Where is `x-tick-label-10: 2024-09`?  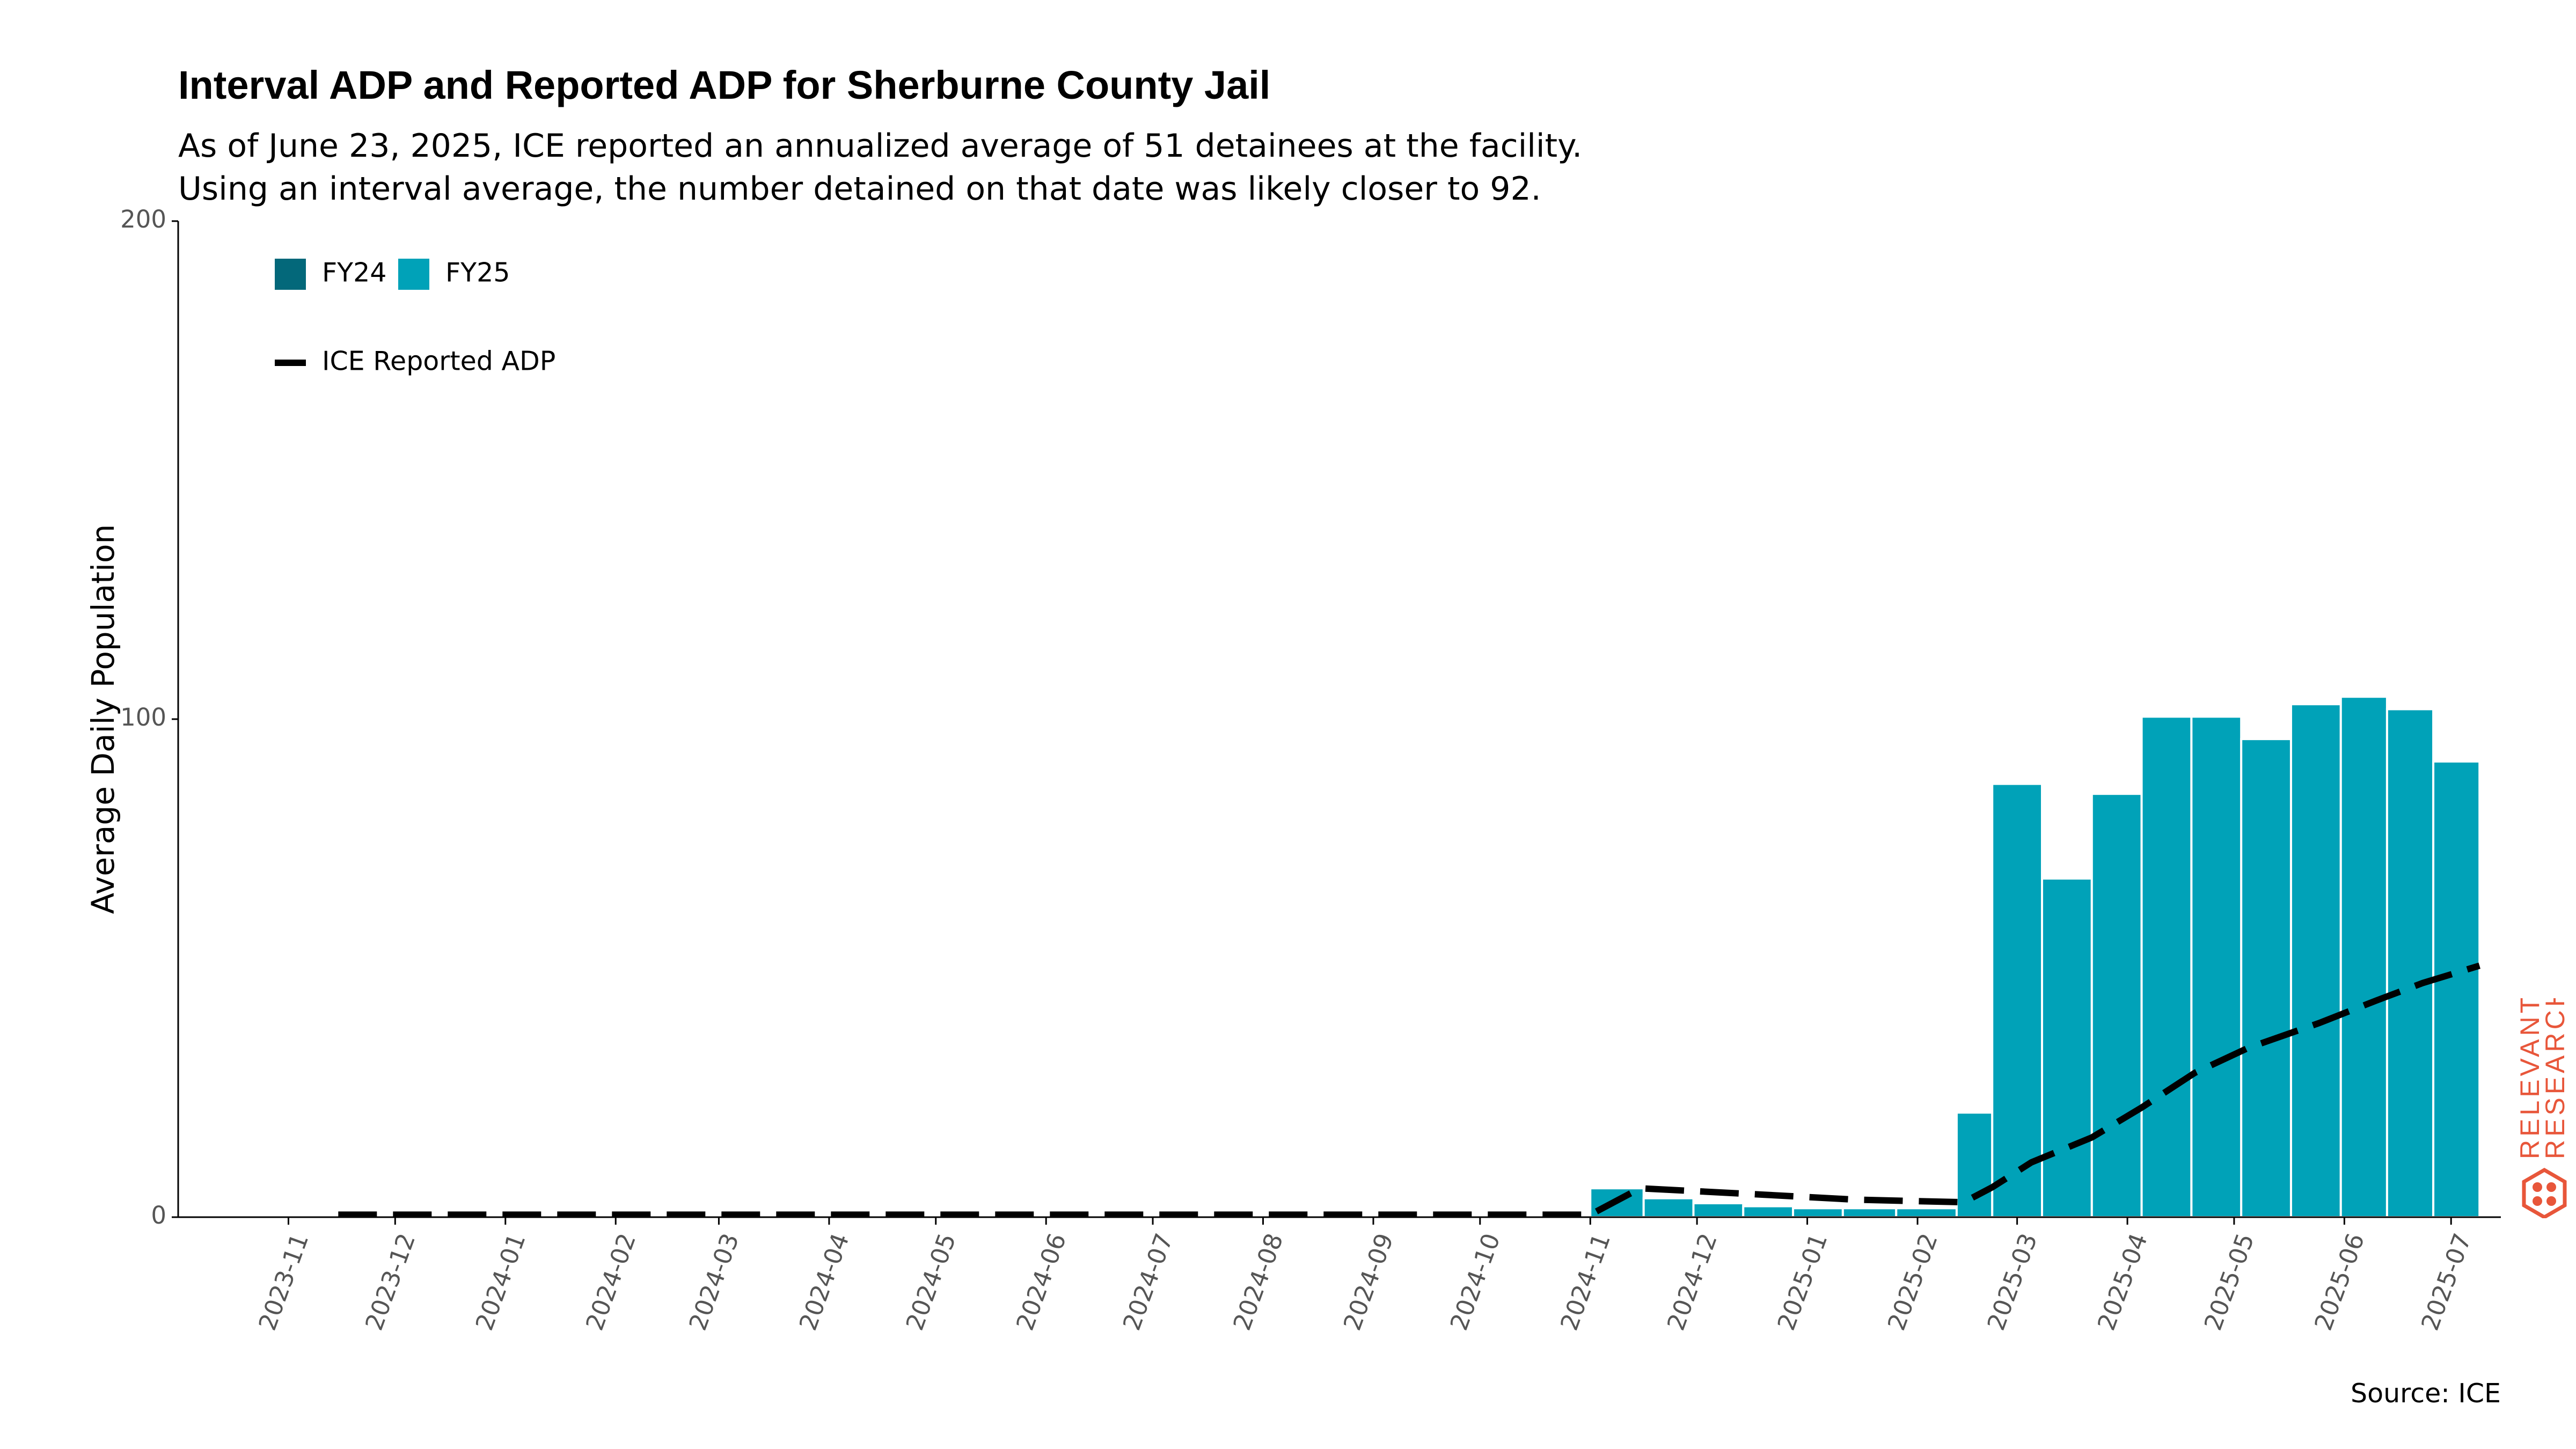
x-tick-label-10: 2024-09 is located at coordinates (1368, 1282).